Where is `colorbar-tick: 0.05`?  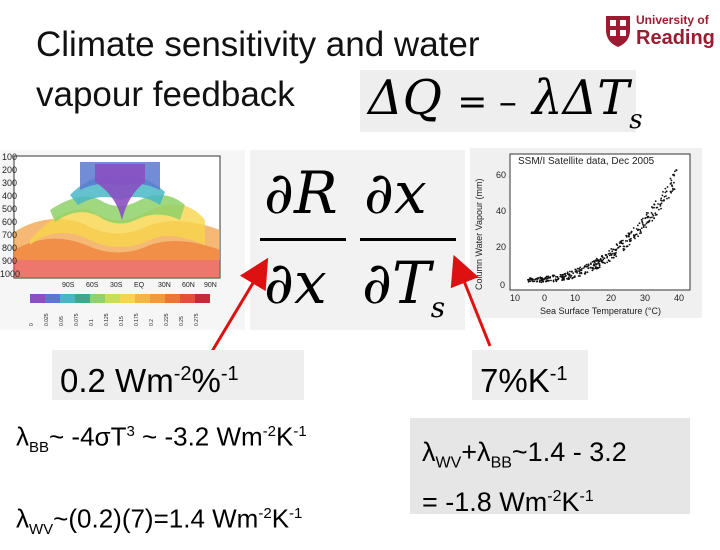 colorbar-tick: 0.05 is located at coordinates (62, 321).